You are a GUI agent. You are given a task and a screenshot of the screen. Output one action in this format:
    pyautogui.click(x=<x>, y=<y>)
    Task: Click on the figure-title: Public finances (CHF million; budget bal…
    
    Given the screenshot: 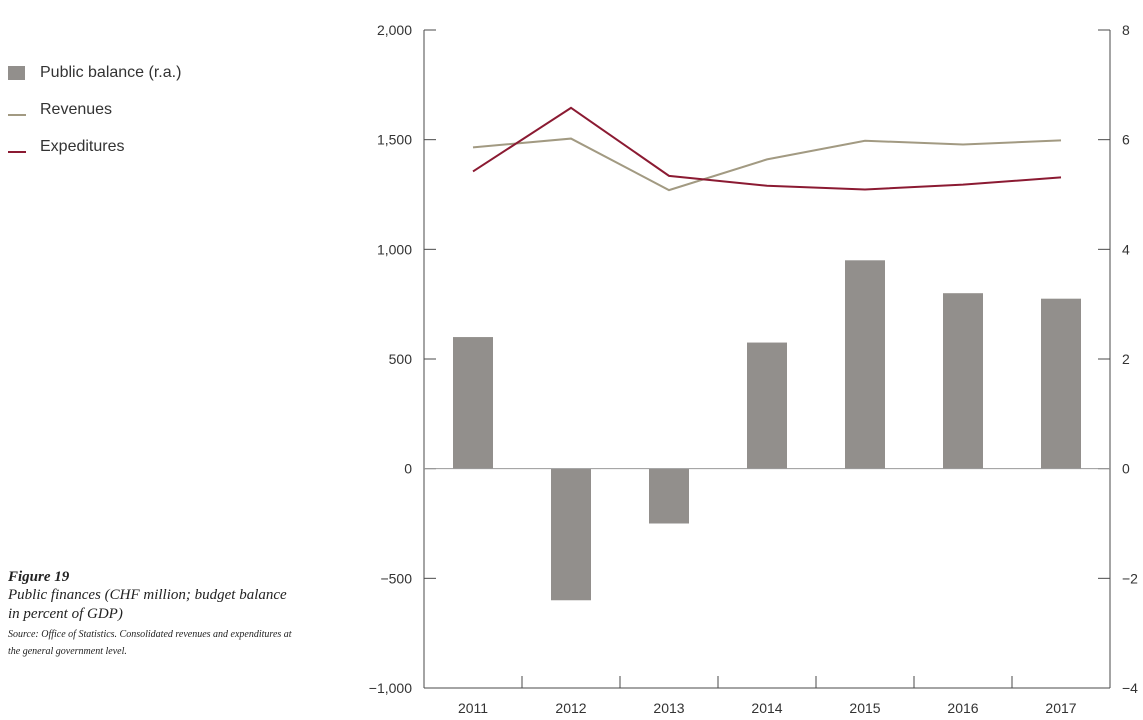 What is the action you would take?
    pyautogui.click(x=147, y=604)
    